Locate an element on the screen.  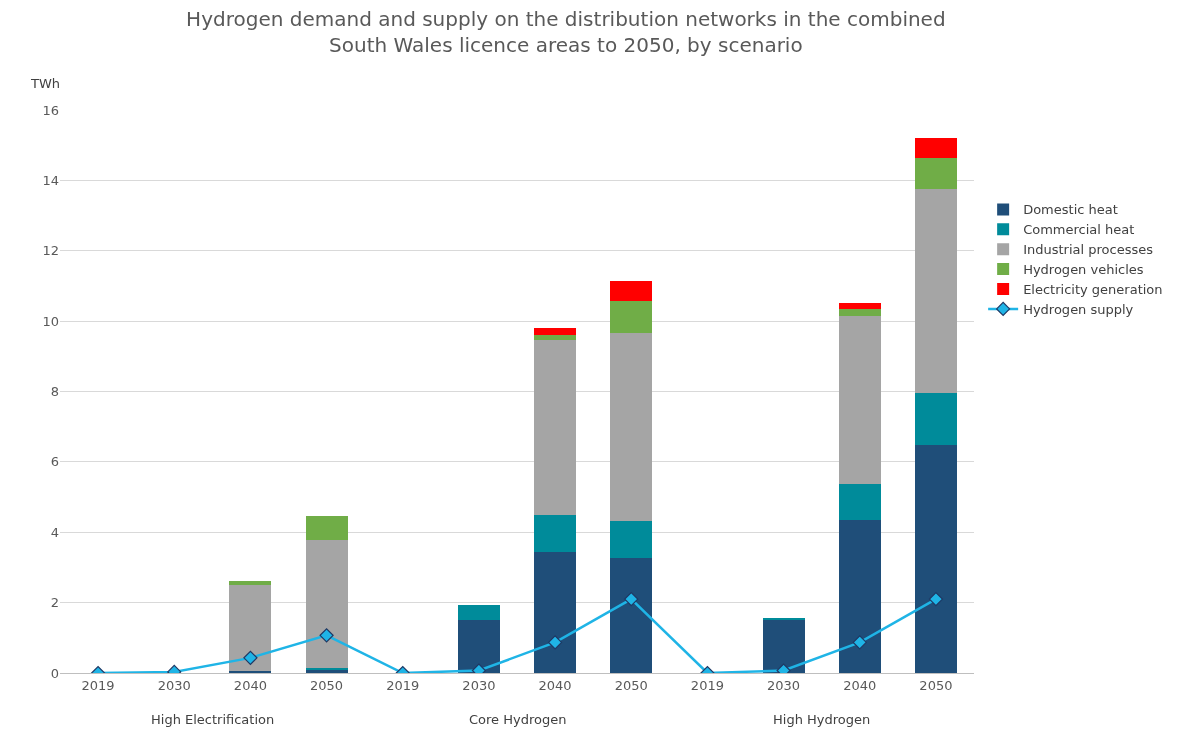
legend-label: Industrial processes is located at coordinates (1088, 250).